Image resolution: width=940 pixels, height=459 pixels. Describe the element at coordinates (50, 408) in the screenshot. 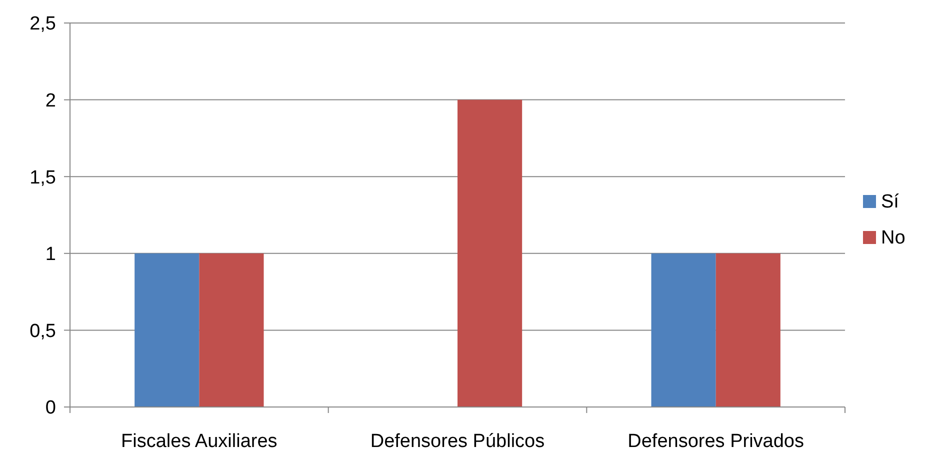

I see `y-tick-label: 0` at that location.